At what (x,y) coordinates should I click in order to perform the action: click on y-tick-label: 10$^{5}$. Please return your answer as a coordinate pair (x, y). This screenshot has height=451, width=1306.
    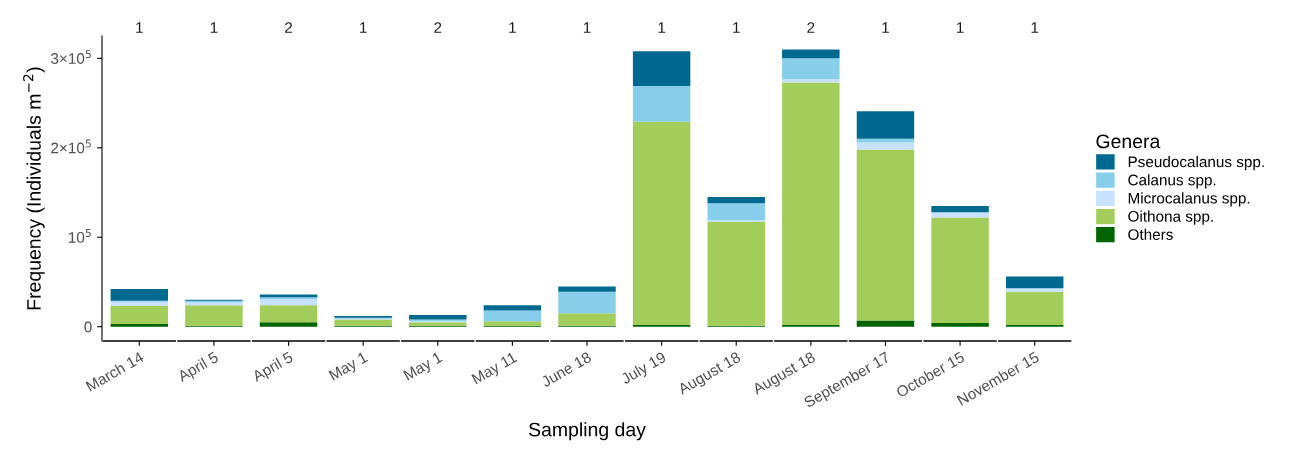
    Looking at the image, I should click on (80, 236).